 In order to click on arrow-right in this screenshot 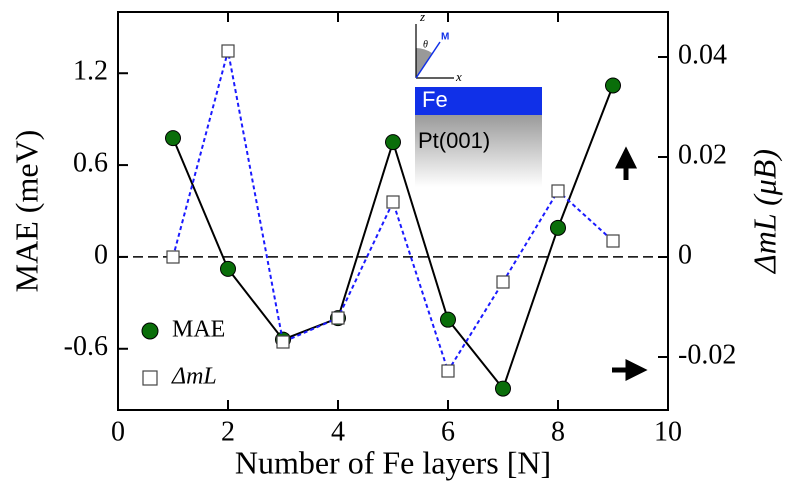, I will do `click(630, 370)`.